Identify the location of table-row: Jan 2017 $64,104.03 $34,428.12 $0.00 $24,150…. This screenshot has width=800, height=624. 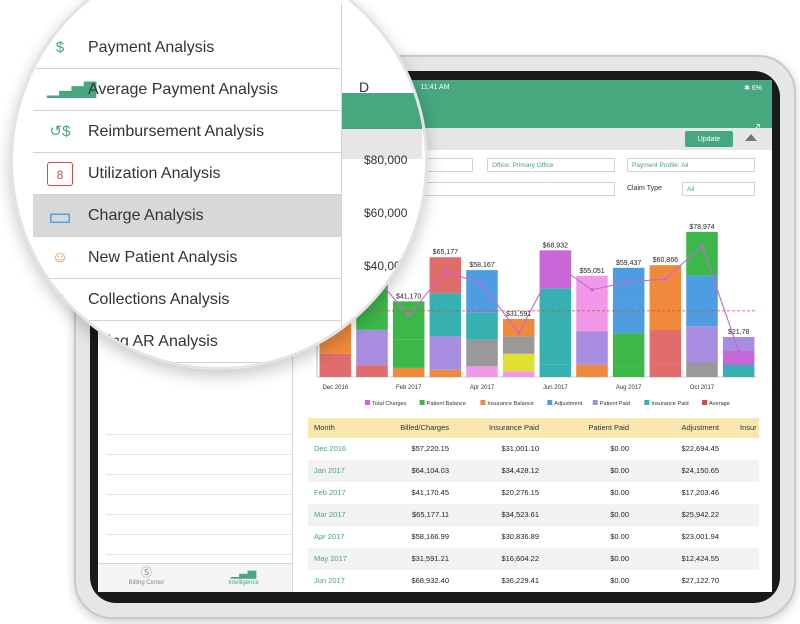
(533, 471).